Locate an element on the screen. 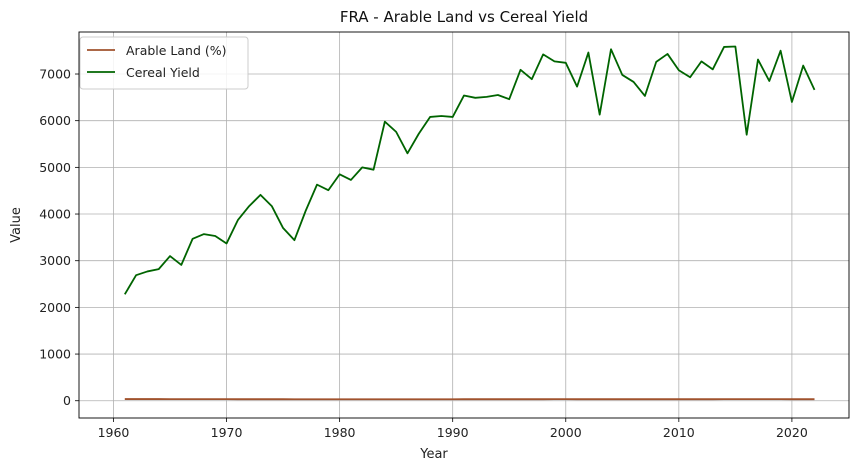 The image size is (859, 470). x-tick-label: 1990 is located at coordinates (453, 432).